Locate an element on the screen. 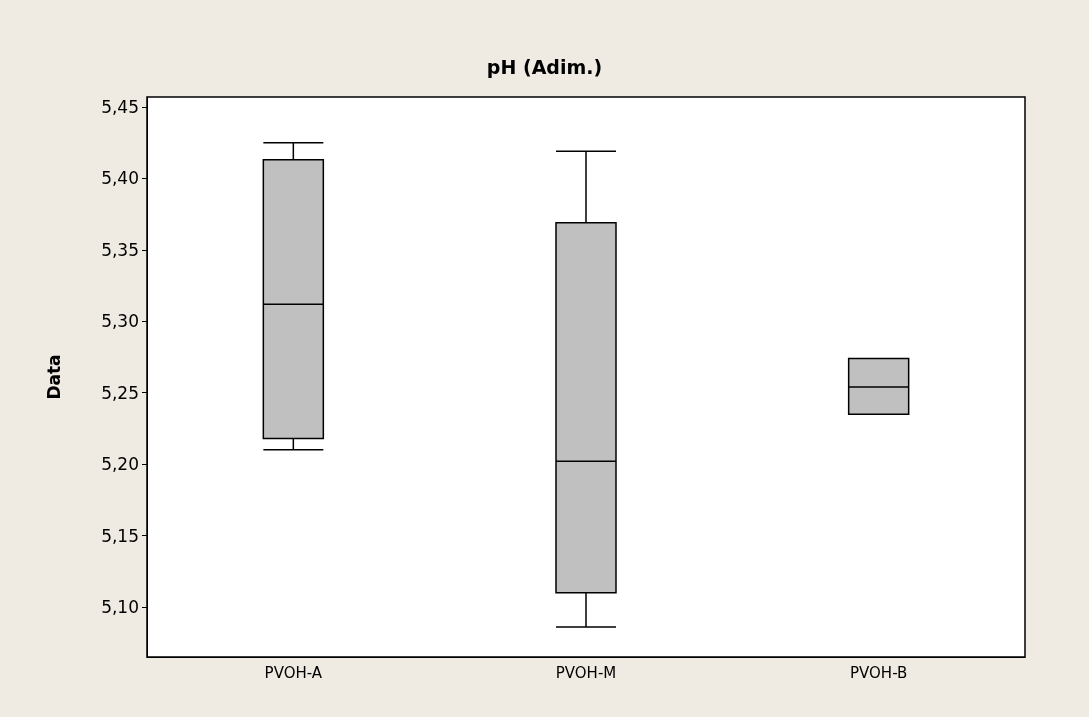 This screenshot has width=1089, height=717. x-tick-label: PVOH-M is located at coordinates (586, 672).